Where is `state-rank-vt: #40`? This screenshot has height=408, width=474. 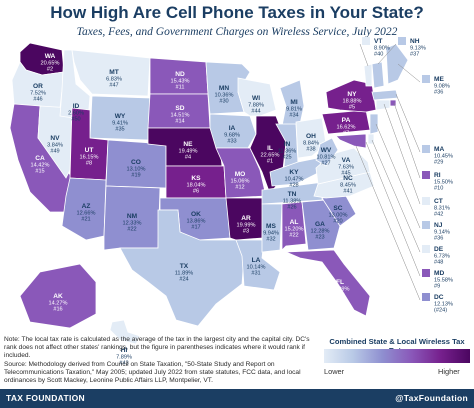
state-rank-vt: #40 is located at coordinates (378, 55).